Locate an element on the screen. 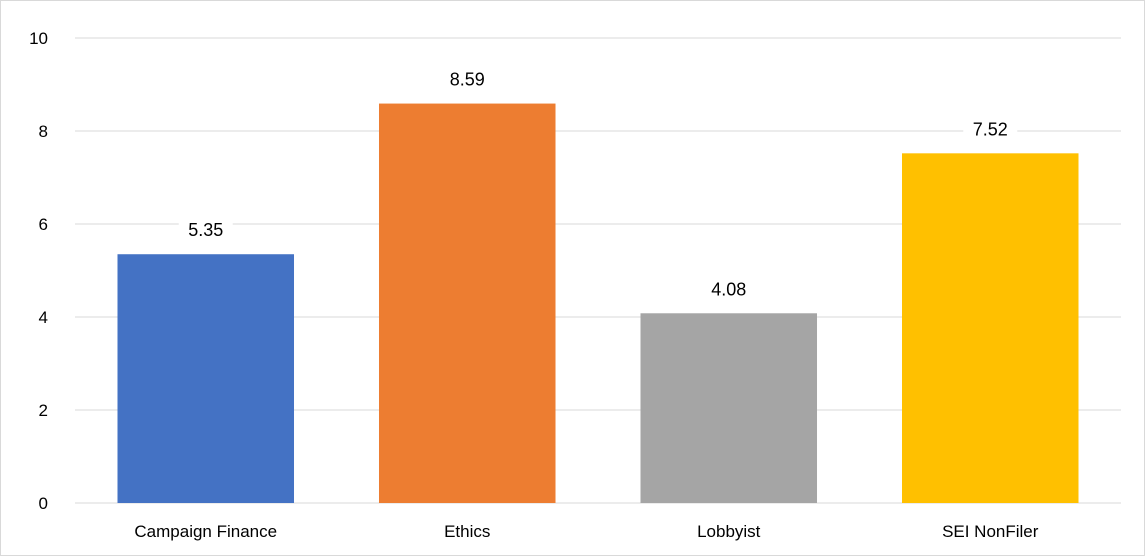 The height and width of the screenshot is (556, 1145). data-label: 7.52 is located at coordinates (990, 129).